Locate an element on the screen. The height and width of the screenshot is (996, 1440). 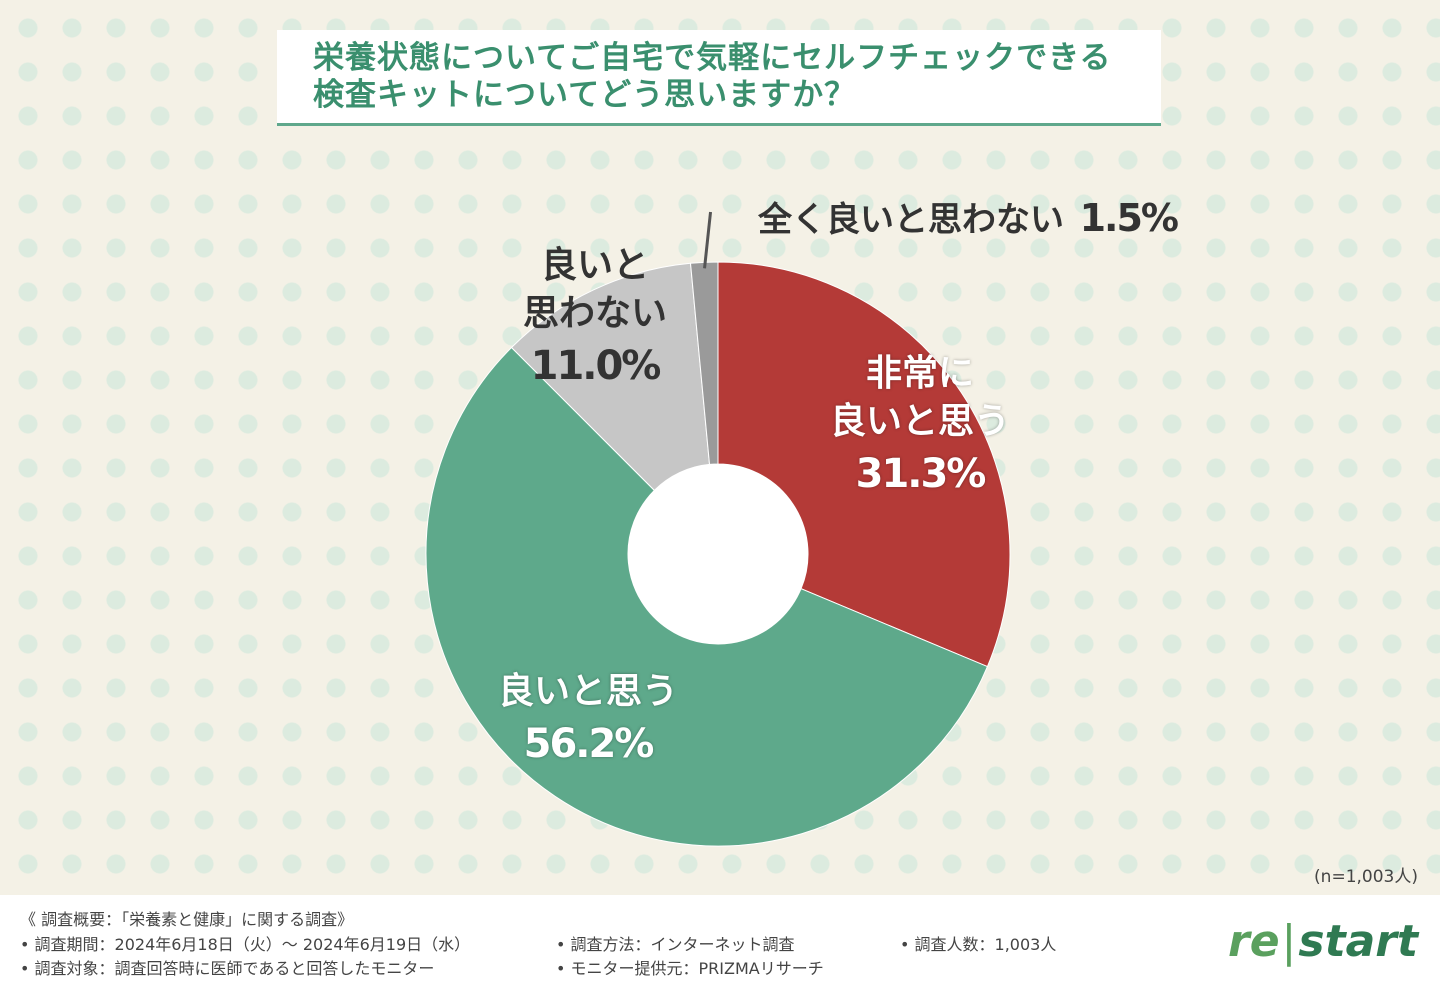
sample-size: (n=1,003人) is located at coordinates (1366, 877).